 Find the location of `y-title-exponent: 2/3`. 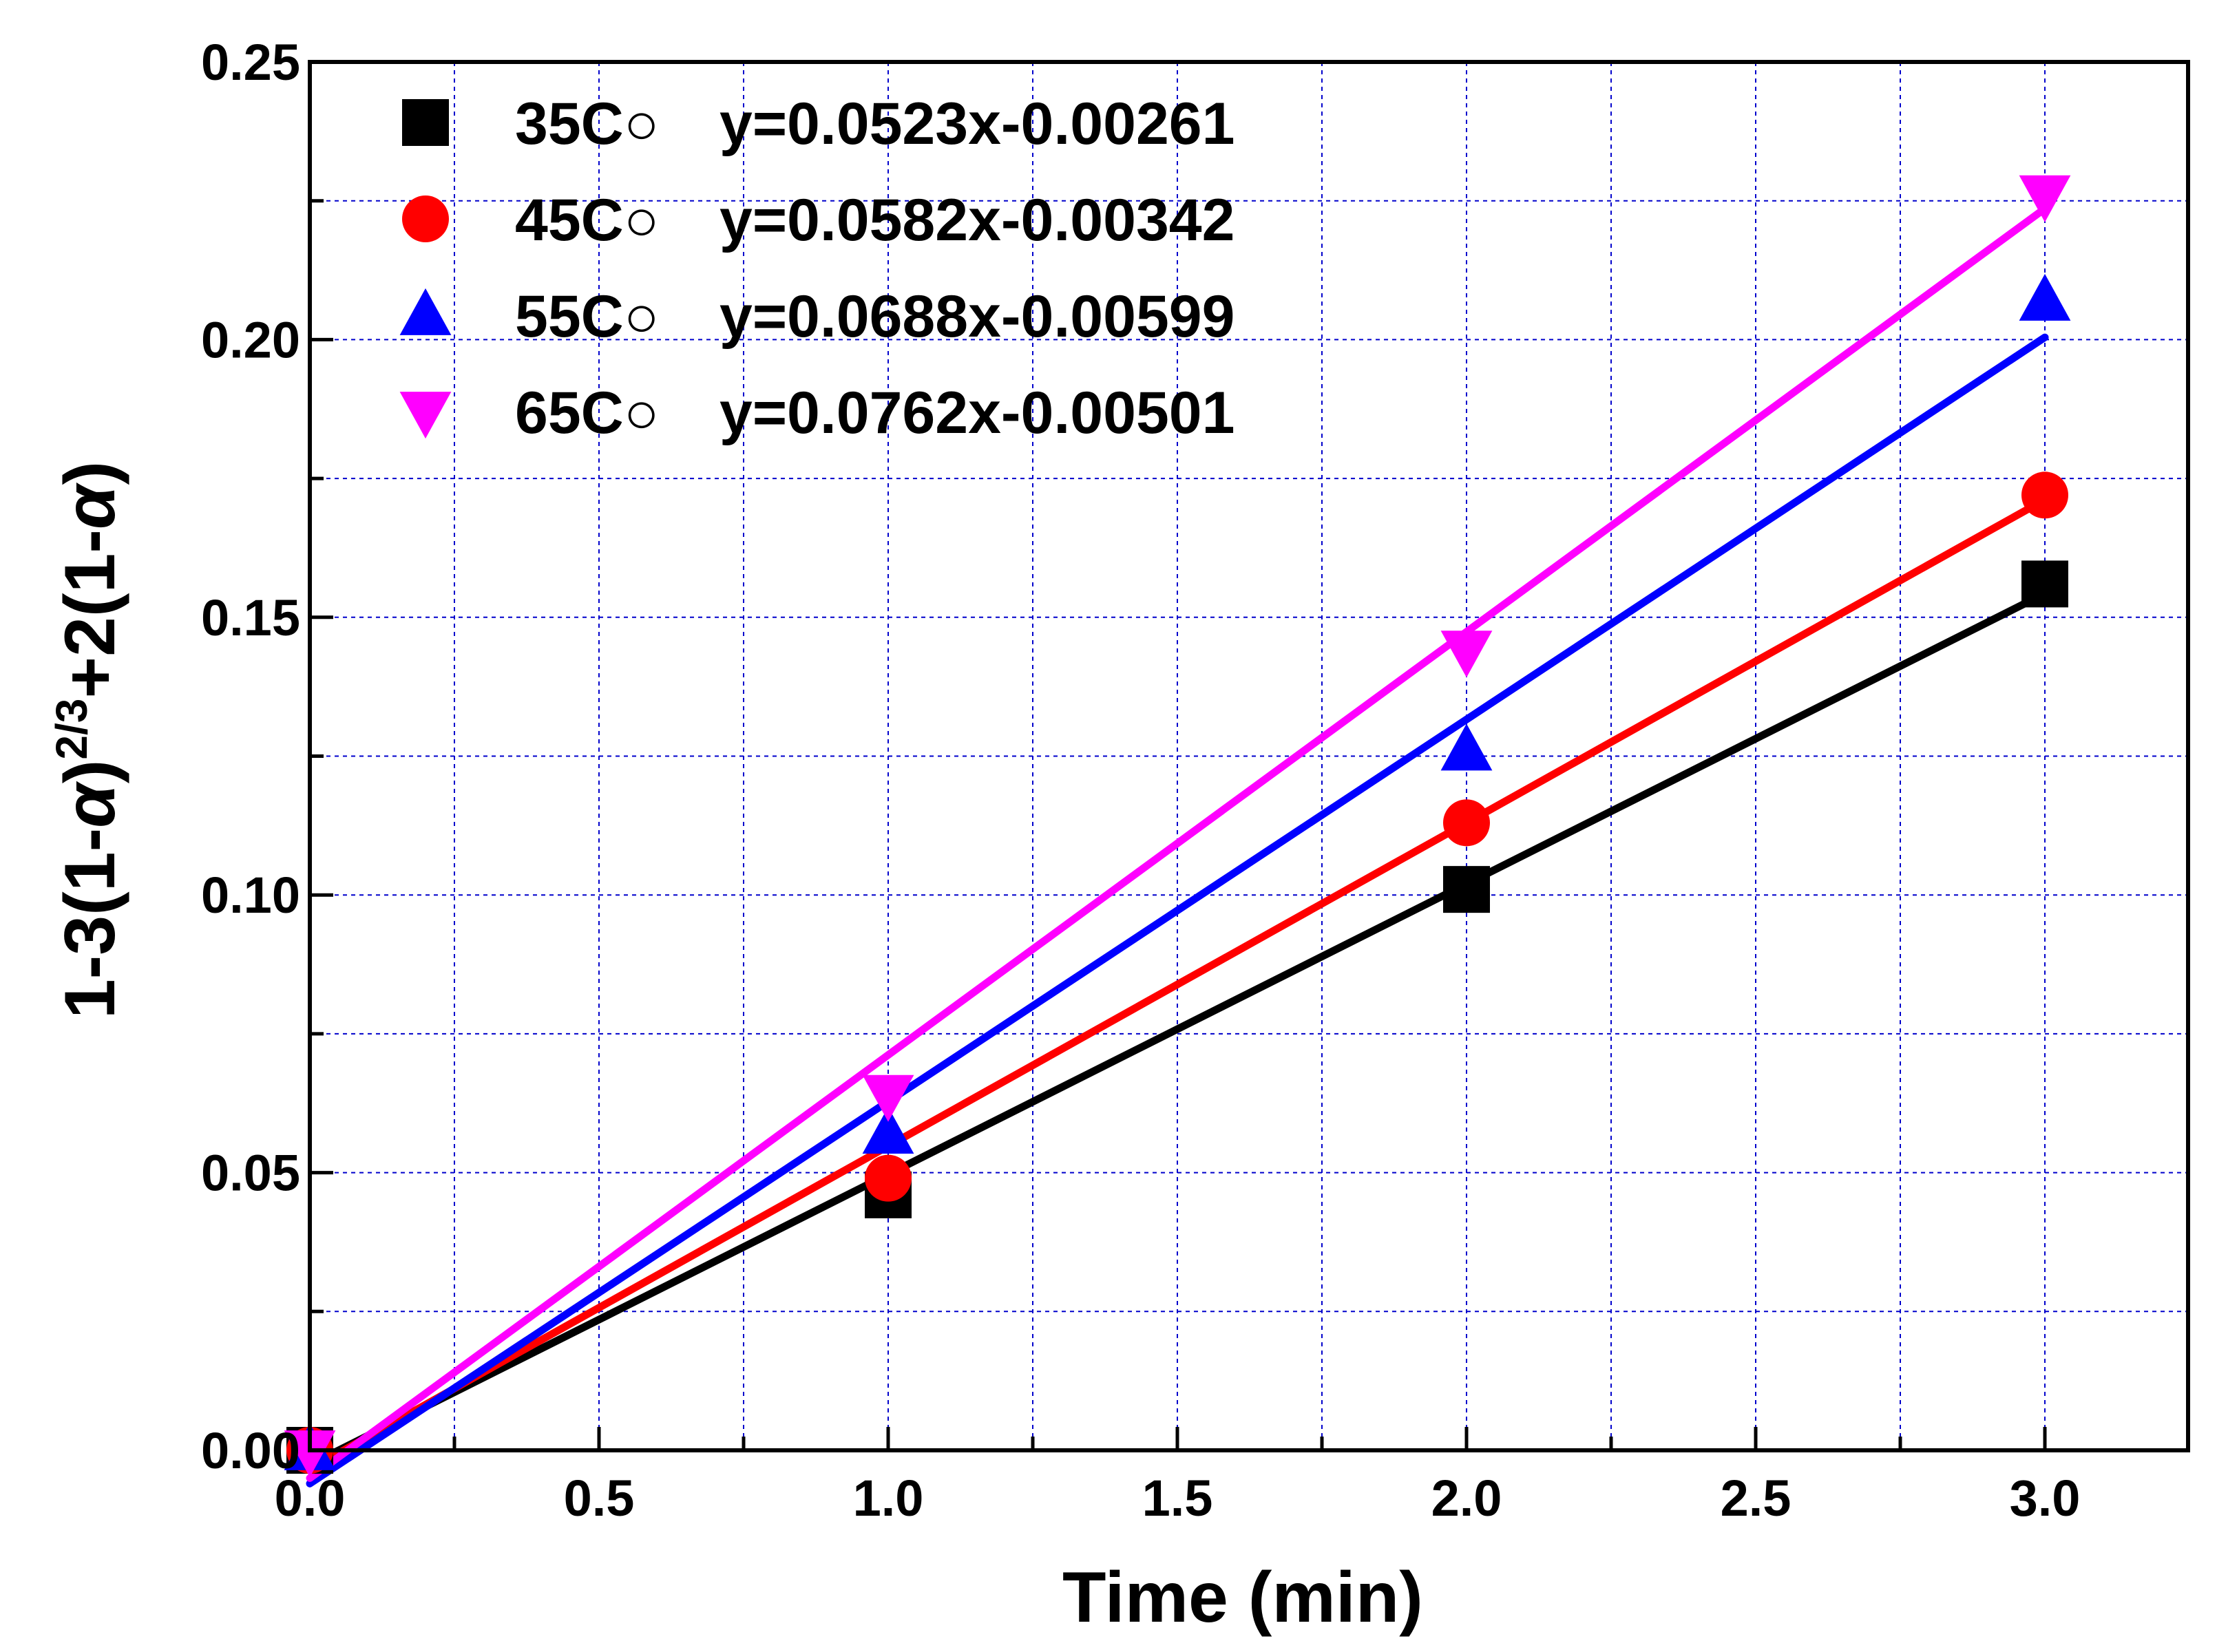

y-title-exponent: 2/3 is located at coordinates (71, 730).